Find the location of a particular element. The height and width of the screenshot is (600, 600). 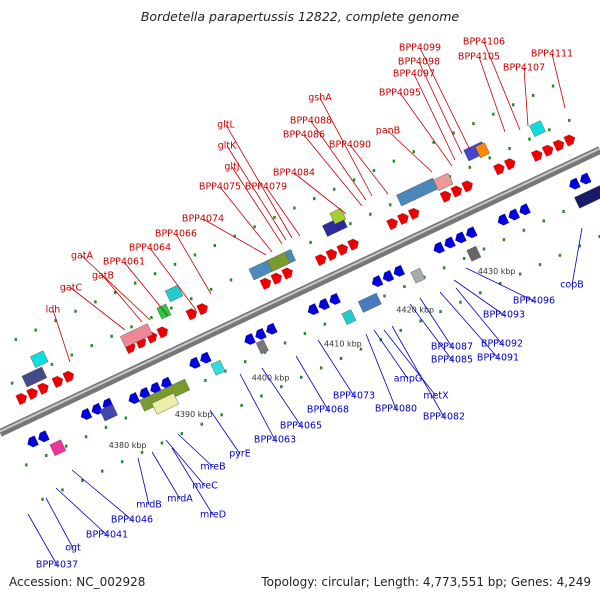

gene-label-bpp4075-leader is located at coordinates (246, 219).